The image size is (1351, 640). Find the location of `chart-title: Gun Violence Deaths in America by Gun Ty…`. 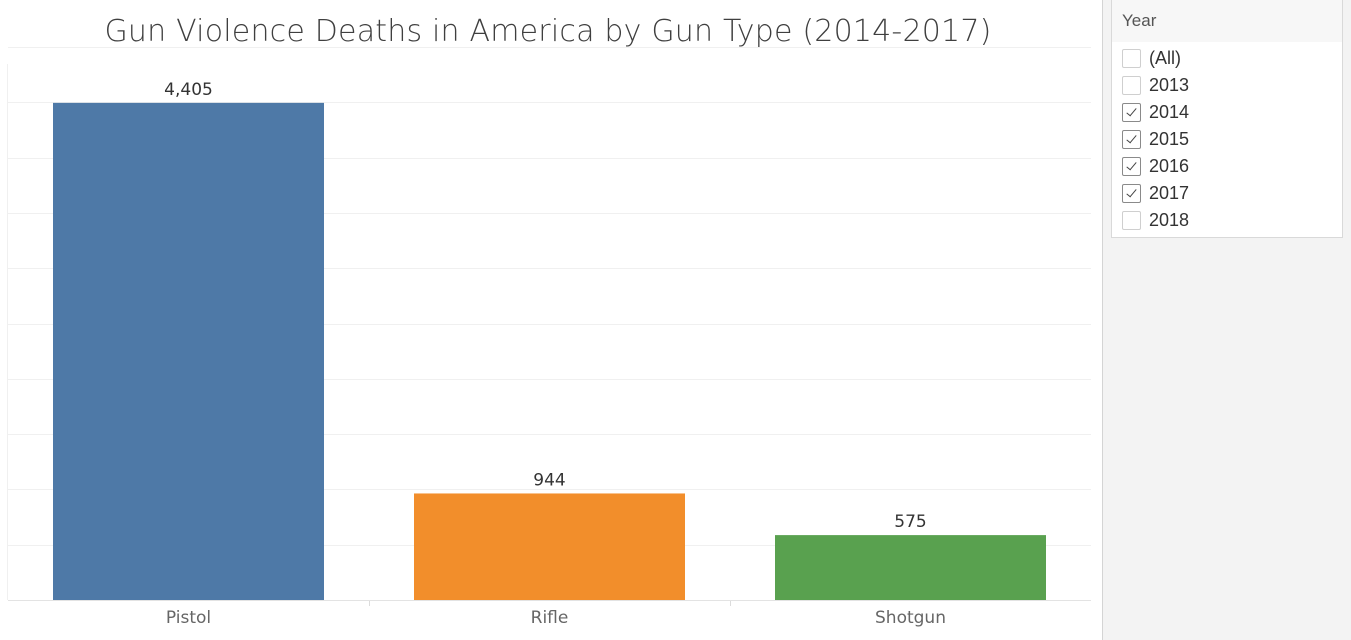

chart-title: Gun Violence Deaths in America by Gun Ty… is located at coordinates (548, 31).